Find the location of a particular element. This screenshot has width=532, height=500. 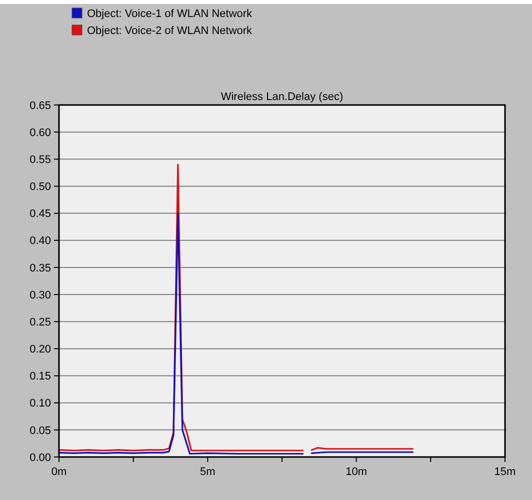

y-tick-label: 0.35 is located at coordinates (40, 268).